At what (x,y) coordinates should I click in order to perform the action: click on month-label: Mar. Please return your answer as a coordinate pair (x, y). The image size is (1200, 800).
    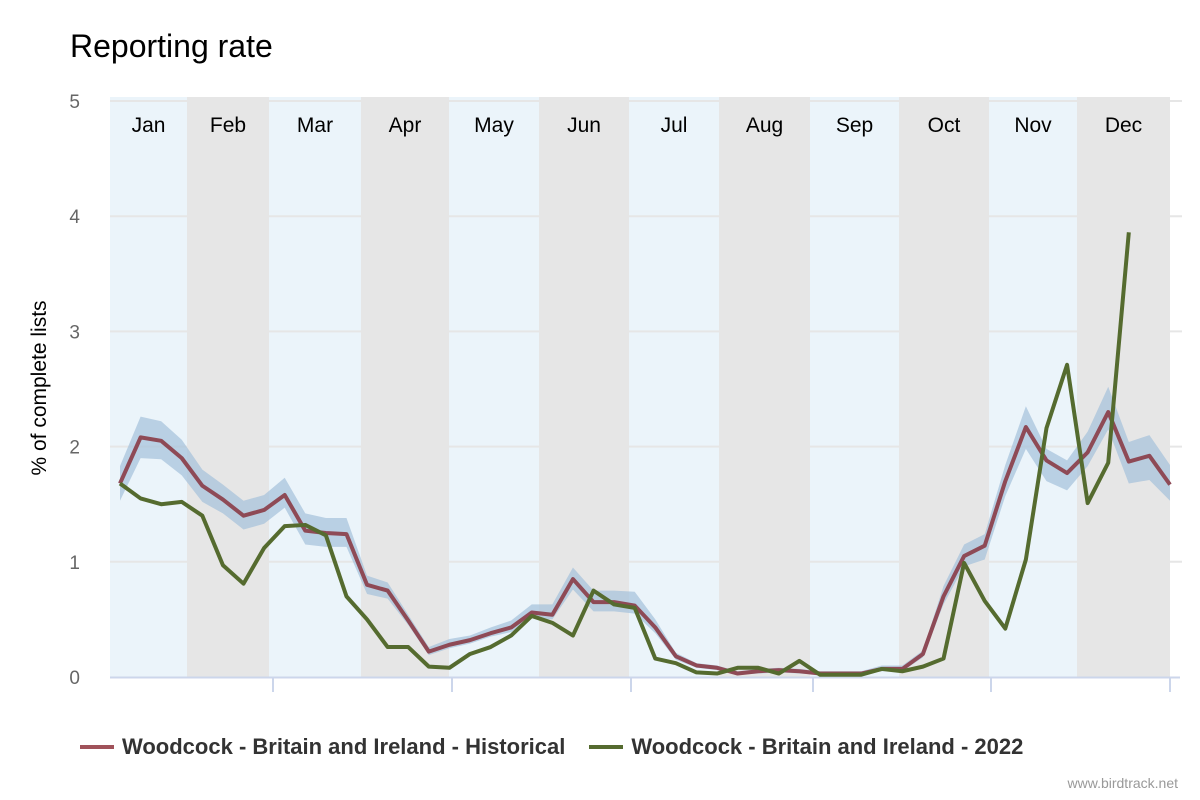
    Looking at the image, I should click on (315, 125).